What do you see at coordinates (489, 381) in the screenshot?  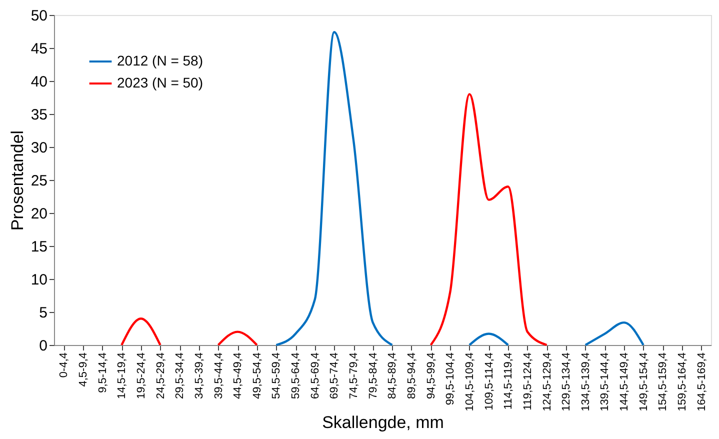 I see `x-tick-label: 109,5-114,4` at bounding box center [489, 381].